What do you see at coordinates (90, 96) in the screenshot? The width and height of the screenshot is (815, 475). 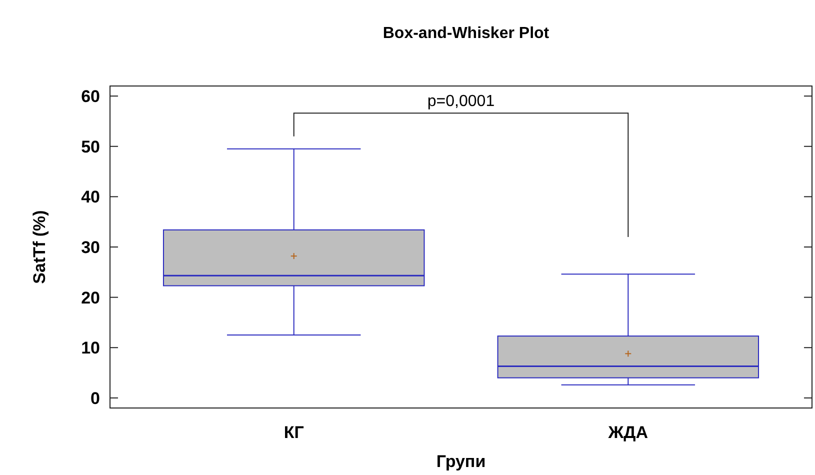 I see `y-tick-label: 60` at bounding box center [90, 96].